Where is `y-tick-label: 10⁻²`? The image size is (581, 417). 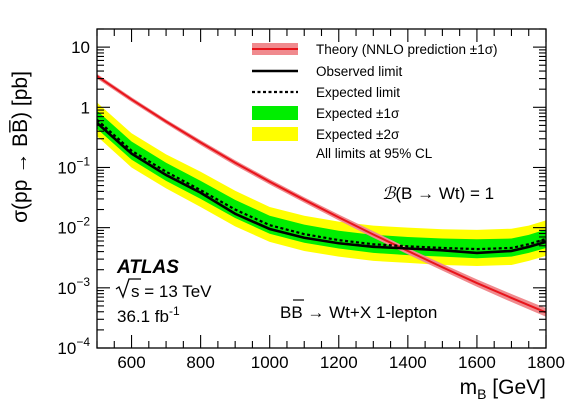 y-tick-label: 10⁻² is located at coordinates (73, 226).